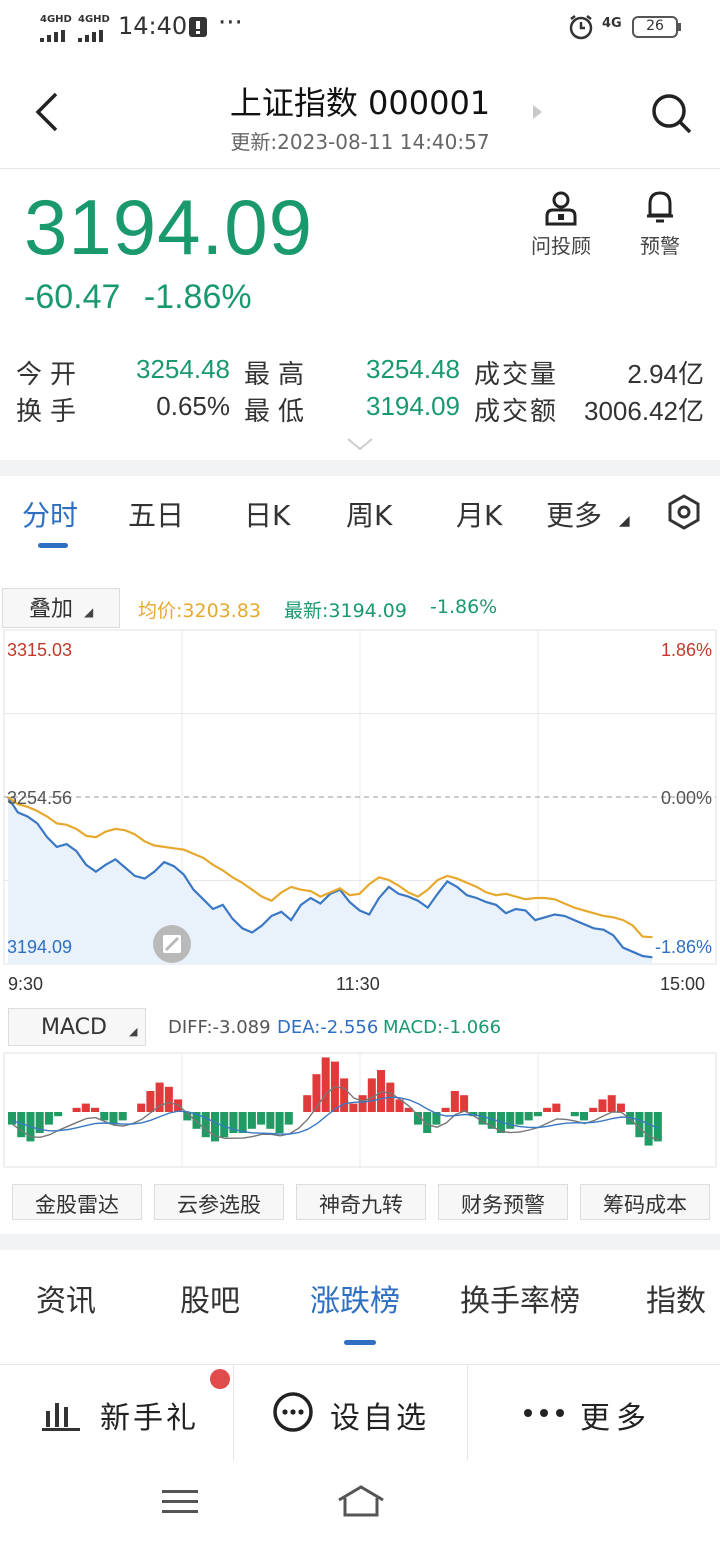 Image resolution: width=720 pixels, height=1544 pixels. I want to click on macd-dea-line, so click(335, 1115).